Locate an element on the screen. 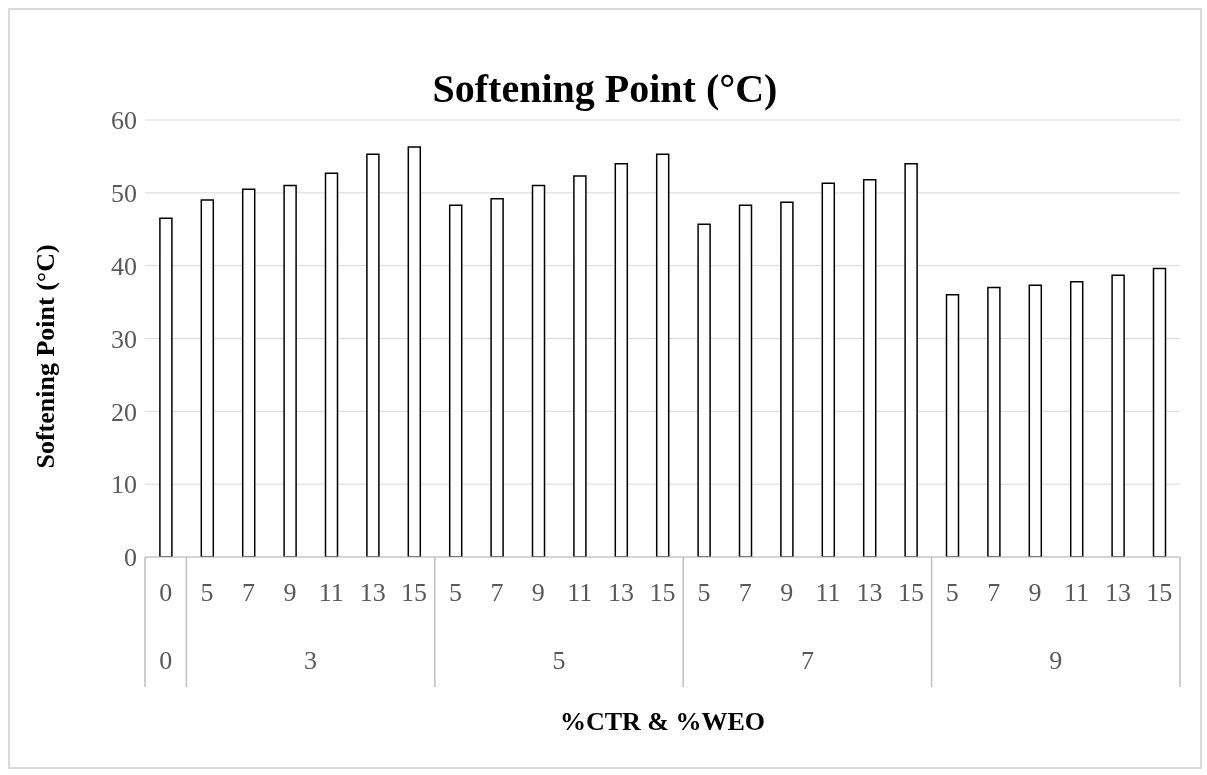 The width and height of the screenshot is (1207, 775). text: 5 is located at coordinates (559, 660).